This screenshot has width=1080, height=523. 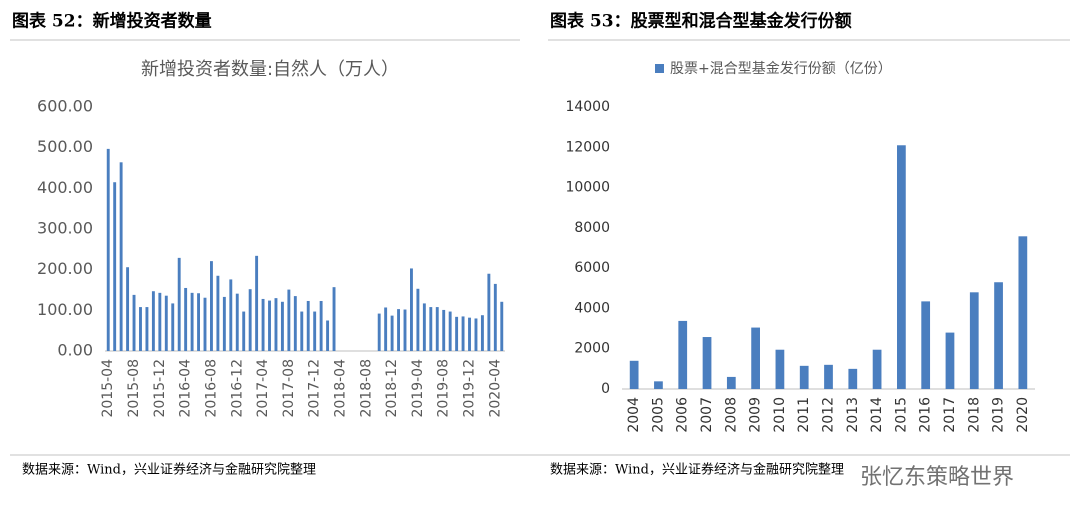 I want to click on x-tick-label: 2017, so click(x=950, y=415).